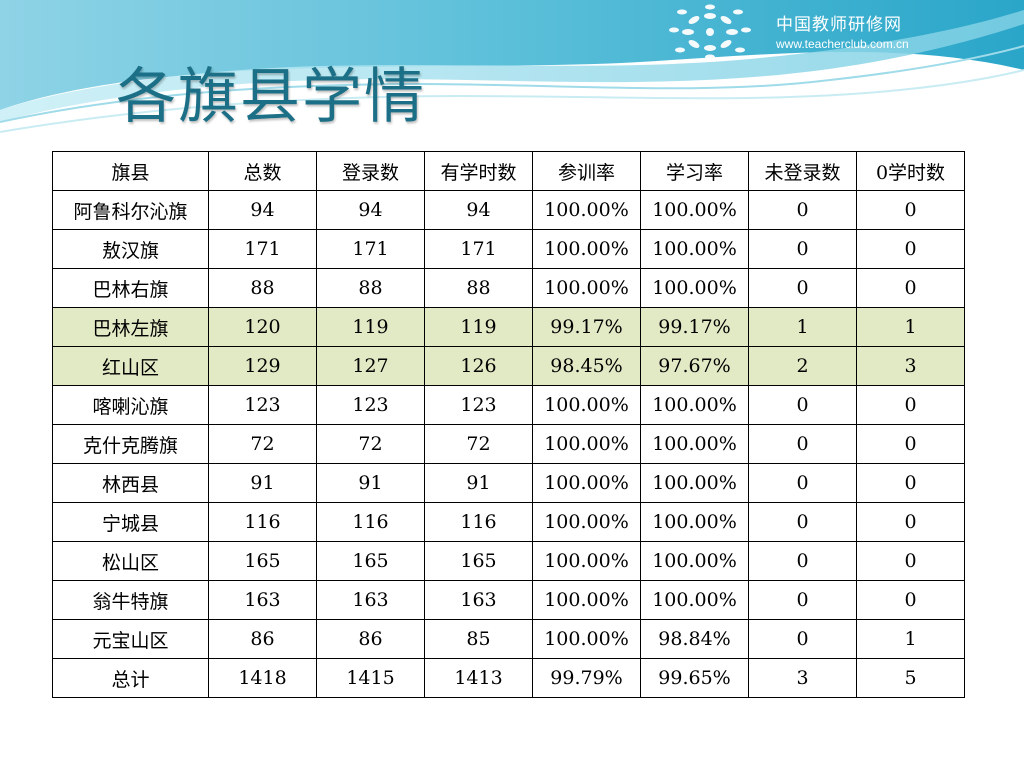 Image resolution: width=1024 pixels, height=768 pixels. What do you see at coordinates (262, 327) in the screenshot?
I see `table-cell: 120` at bounding box center [262, 327].